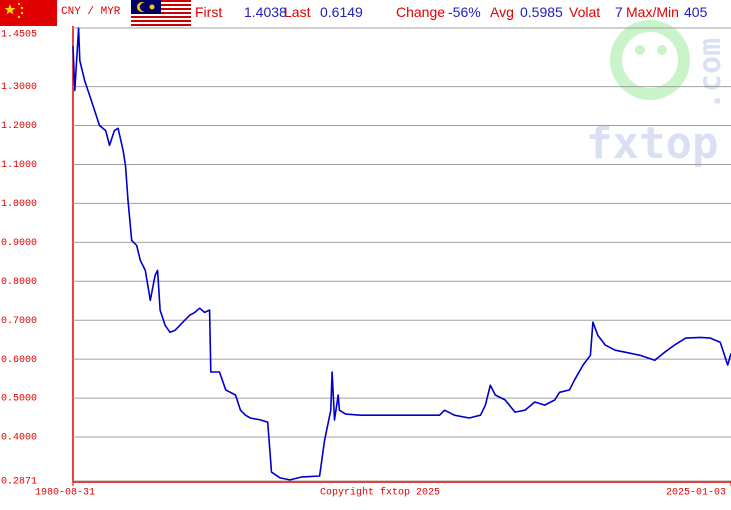  Describe the element at coordinates (585, 12) in the screenshot. I see `stat-label: Volat` at that location.